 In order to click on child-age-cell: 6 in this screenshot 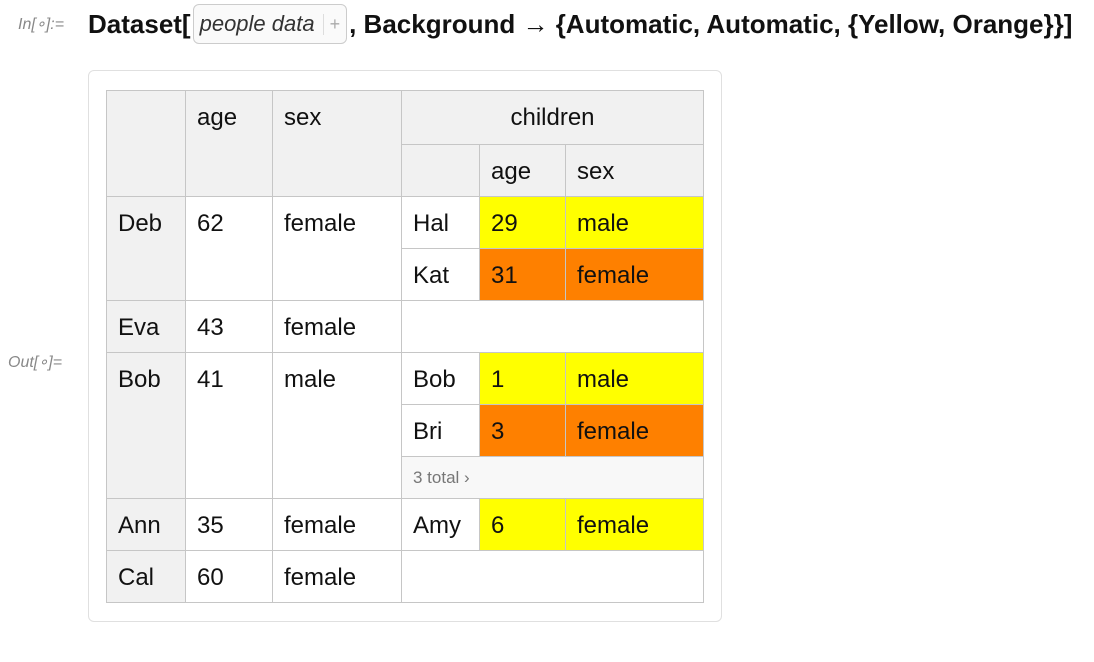, I will do `click(522, 524)`.